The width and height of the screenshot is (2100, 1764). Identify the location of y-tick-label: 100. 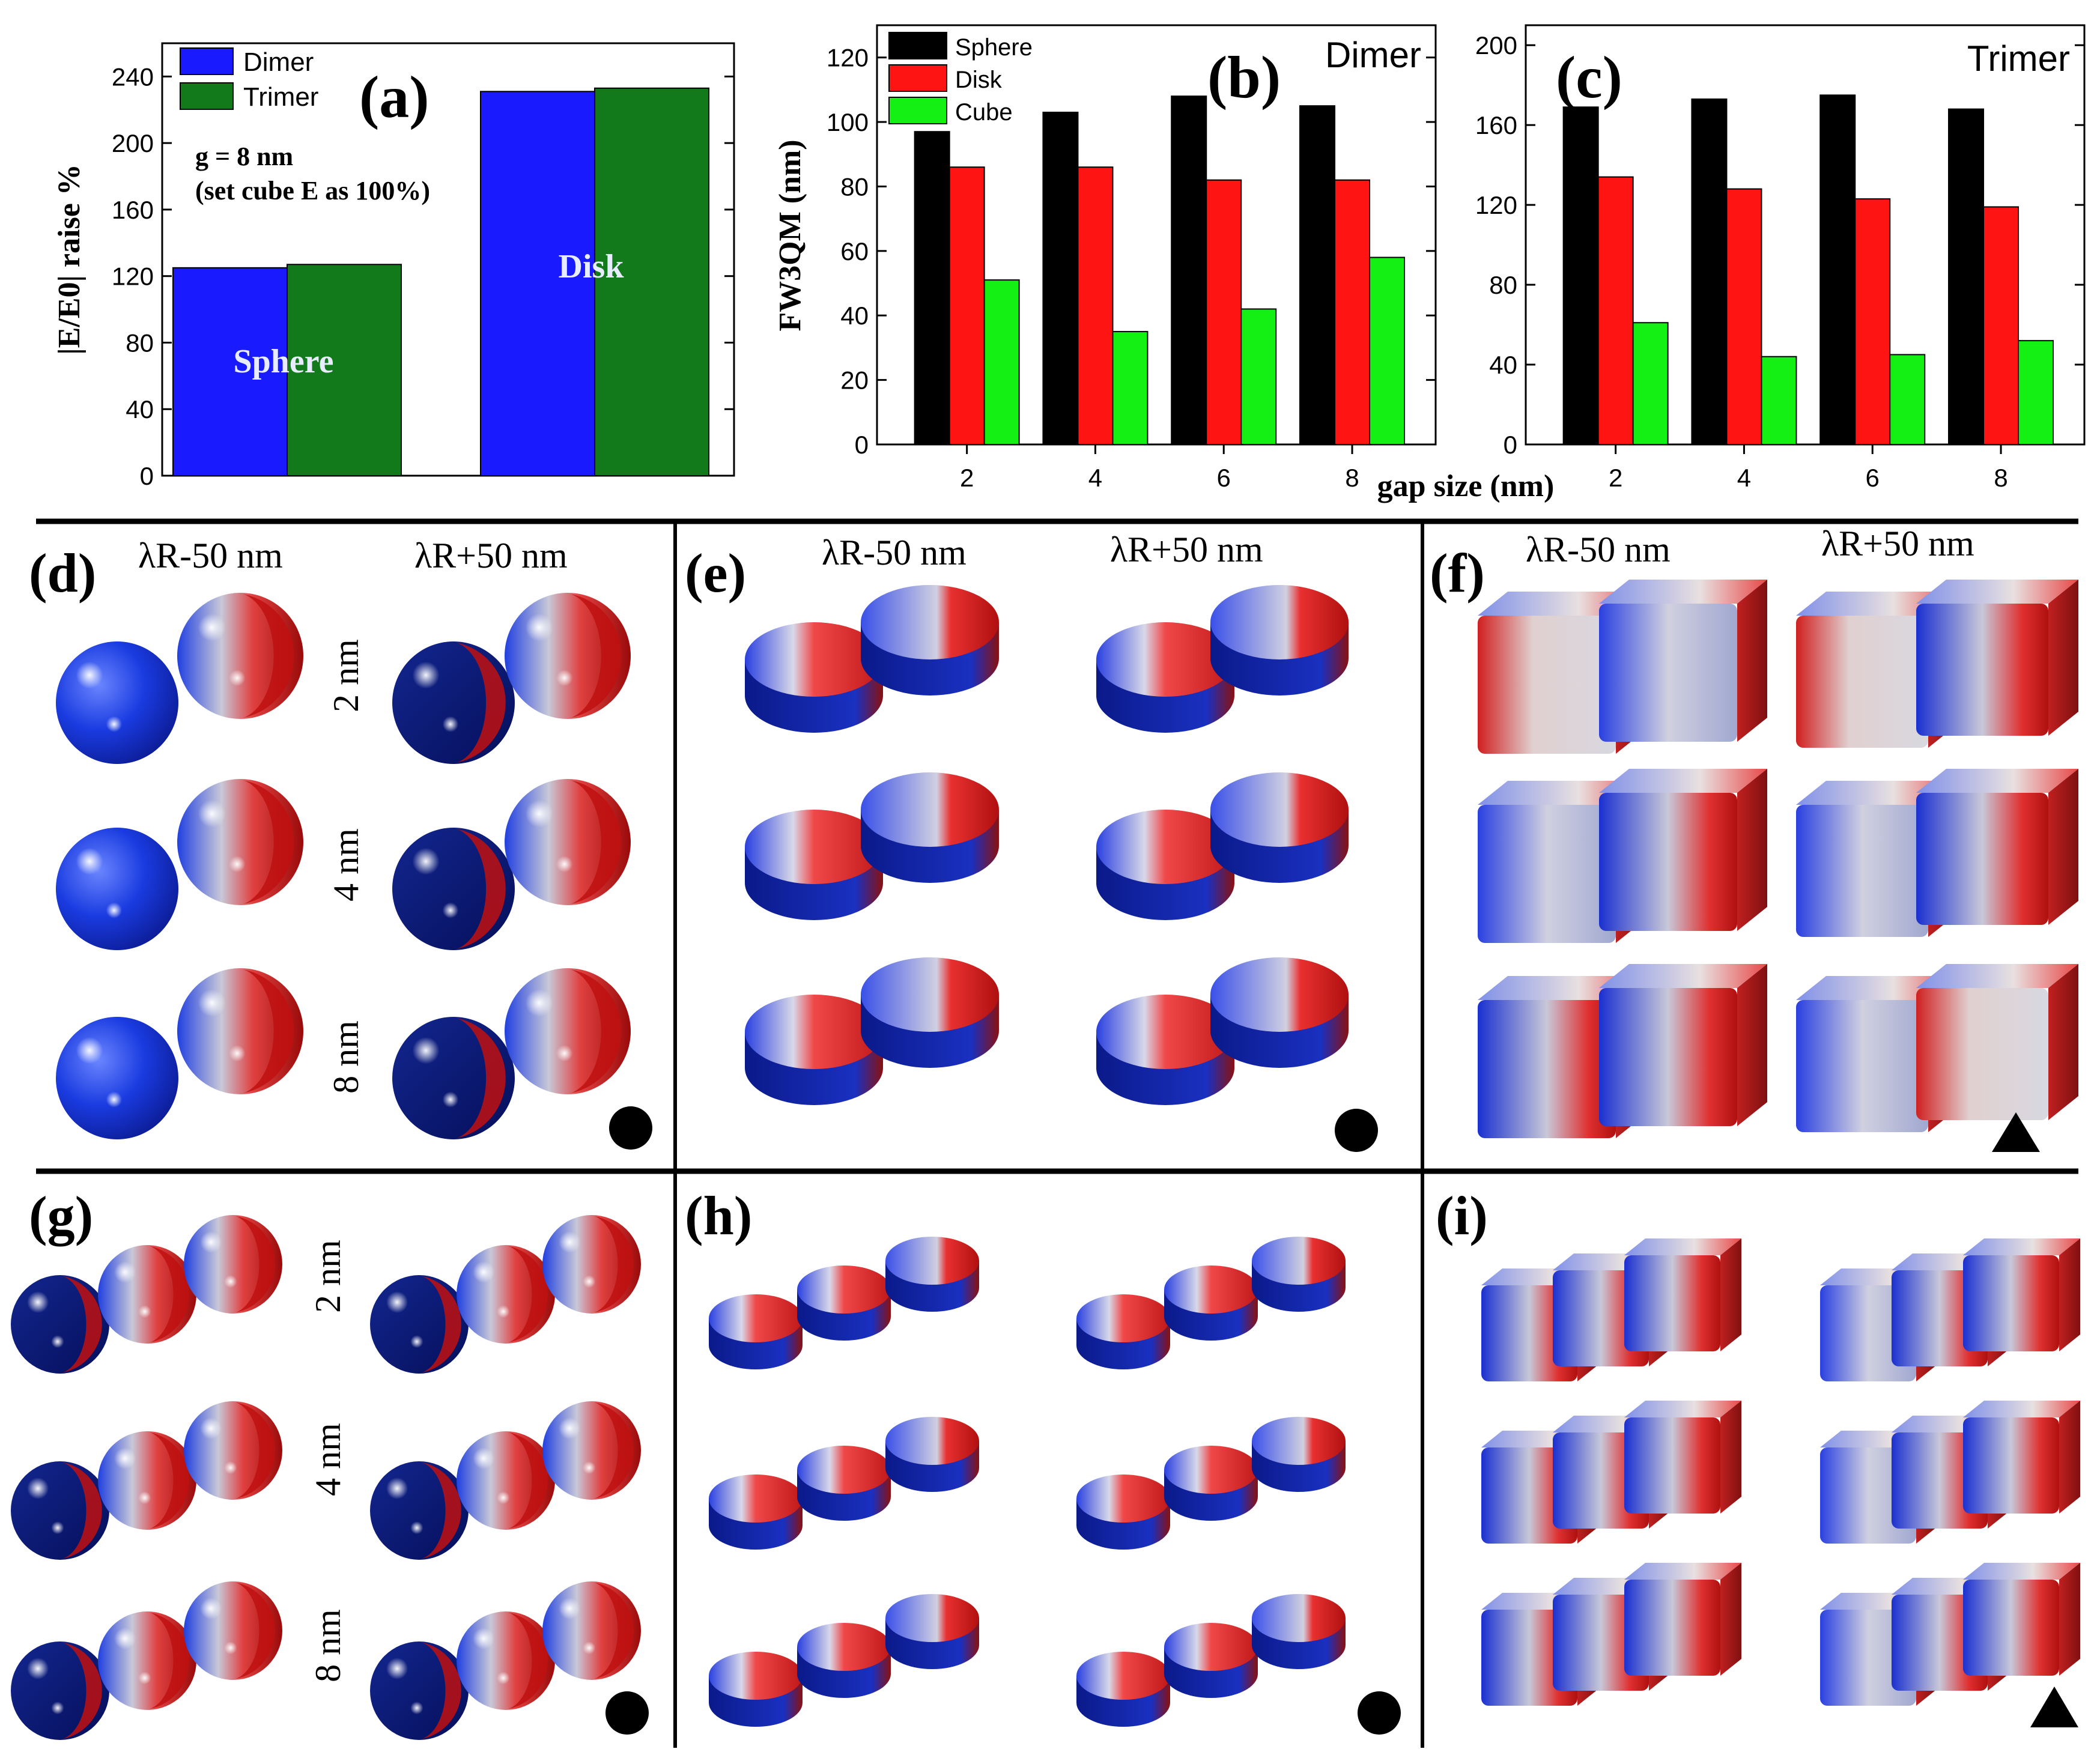
(848, 122).